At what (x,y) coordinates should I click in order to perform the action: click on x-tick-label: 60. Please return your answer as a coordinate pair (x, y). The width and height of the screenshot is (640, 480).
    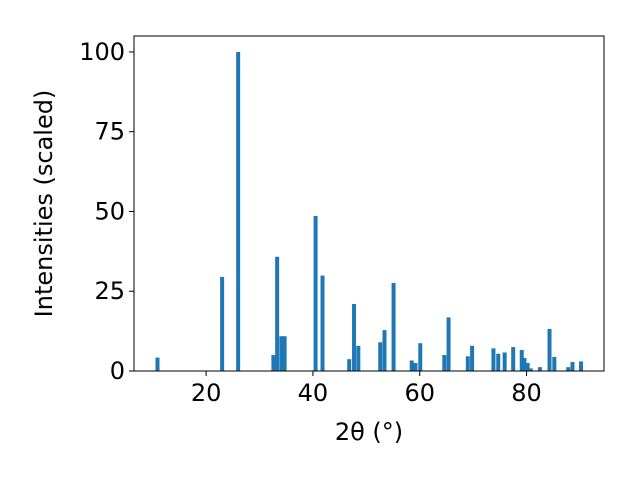
    Looking at the image, I should click on (419, 393).